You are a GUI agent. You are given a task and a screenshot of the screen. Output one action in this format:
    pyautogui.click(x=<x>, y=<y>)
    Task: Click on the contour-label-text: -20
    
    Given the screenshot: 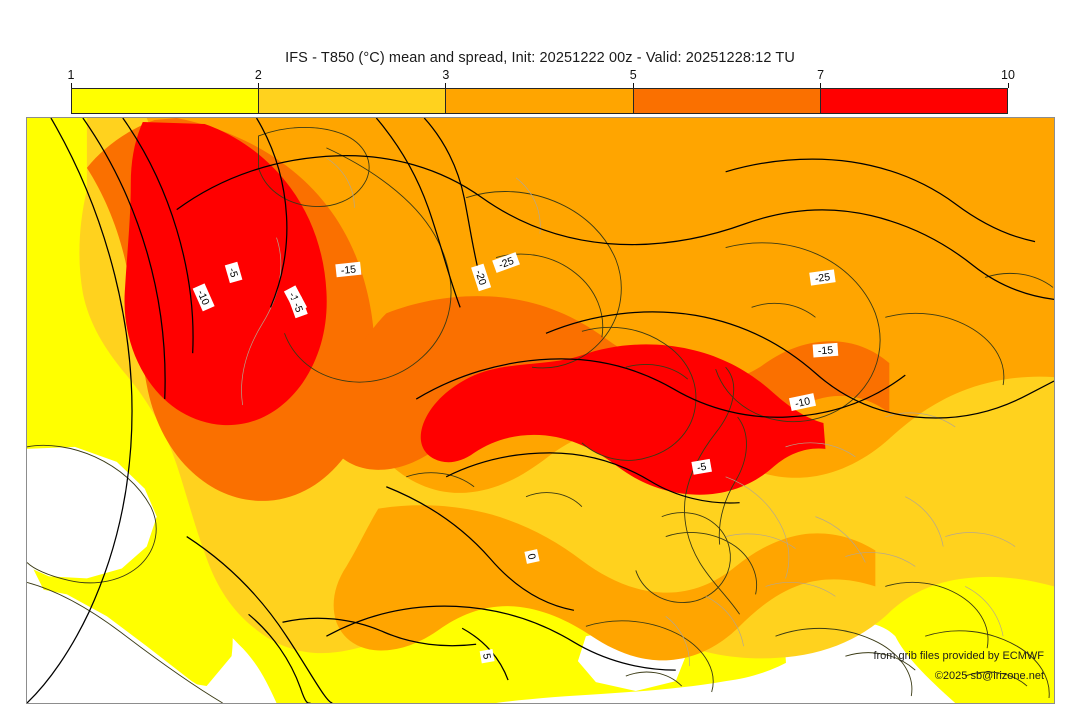 What is the action you would take?
    pyautogui.click(x=479, y=278)
    